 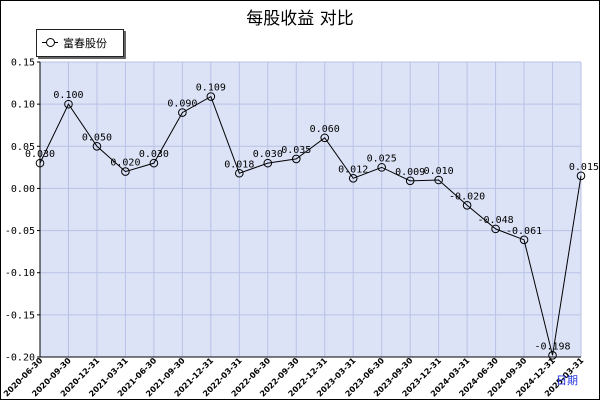 What do you see at coordinates (524, 231) in the screenshot?
I see `data-label: -0.061` at bounding box center [524, 231].